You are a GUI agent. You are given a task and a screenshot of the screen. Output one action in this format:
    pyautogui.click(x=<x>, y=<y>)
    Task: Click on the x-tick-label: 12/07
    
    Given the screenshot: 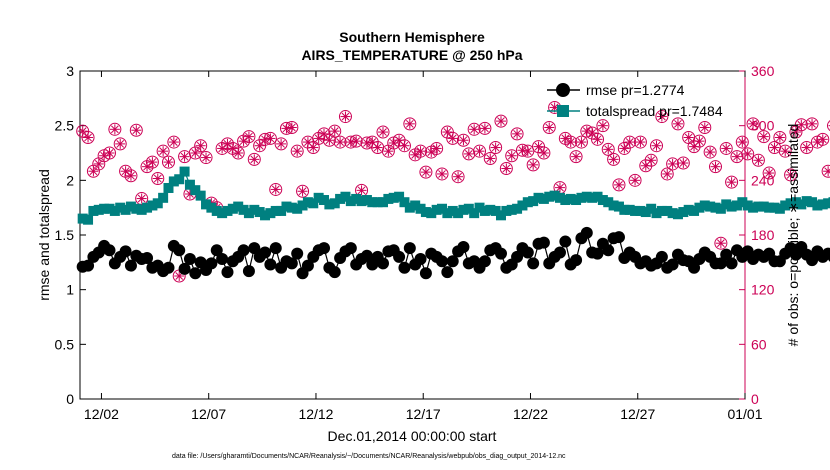 What is the action you would take?
    pyautogui.click(x=208, y=414)
    